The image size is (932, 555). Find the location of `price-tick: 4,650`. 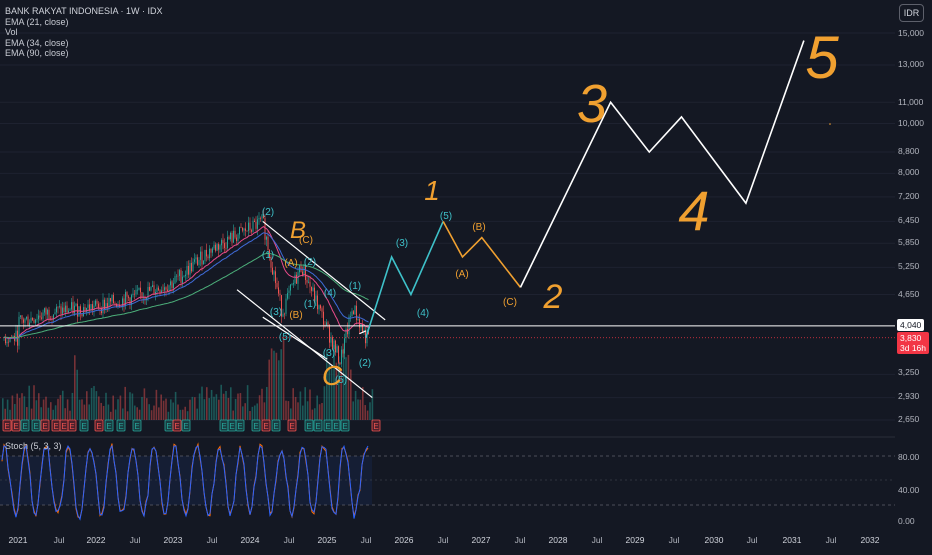

price-tick: 4,650 is located at coordinates (909, 294).